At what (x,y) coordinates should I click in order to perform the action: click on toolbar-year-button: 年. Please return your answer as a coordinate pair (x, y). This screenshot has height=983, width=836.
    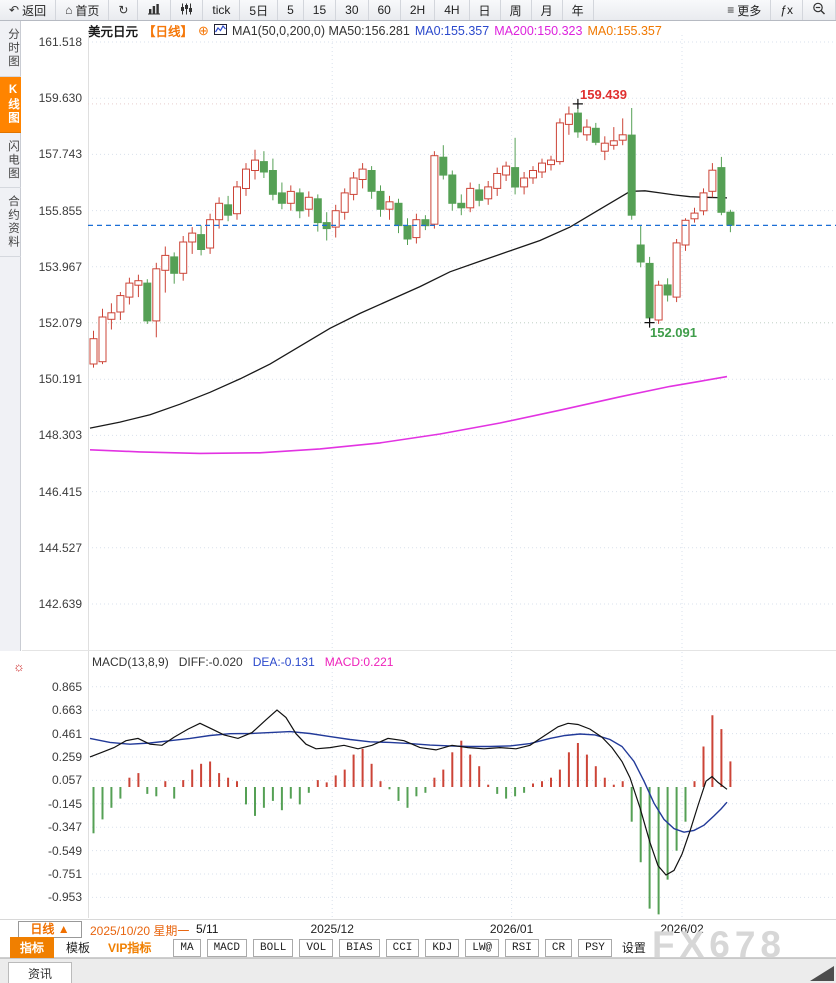
    Looking at the image, I should click on (578, 10).